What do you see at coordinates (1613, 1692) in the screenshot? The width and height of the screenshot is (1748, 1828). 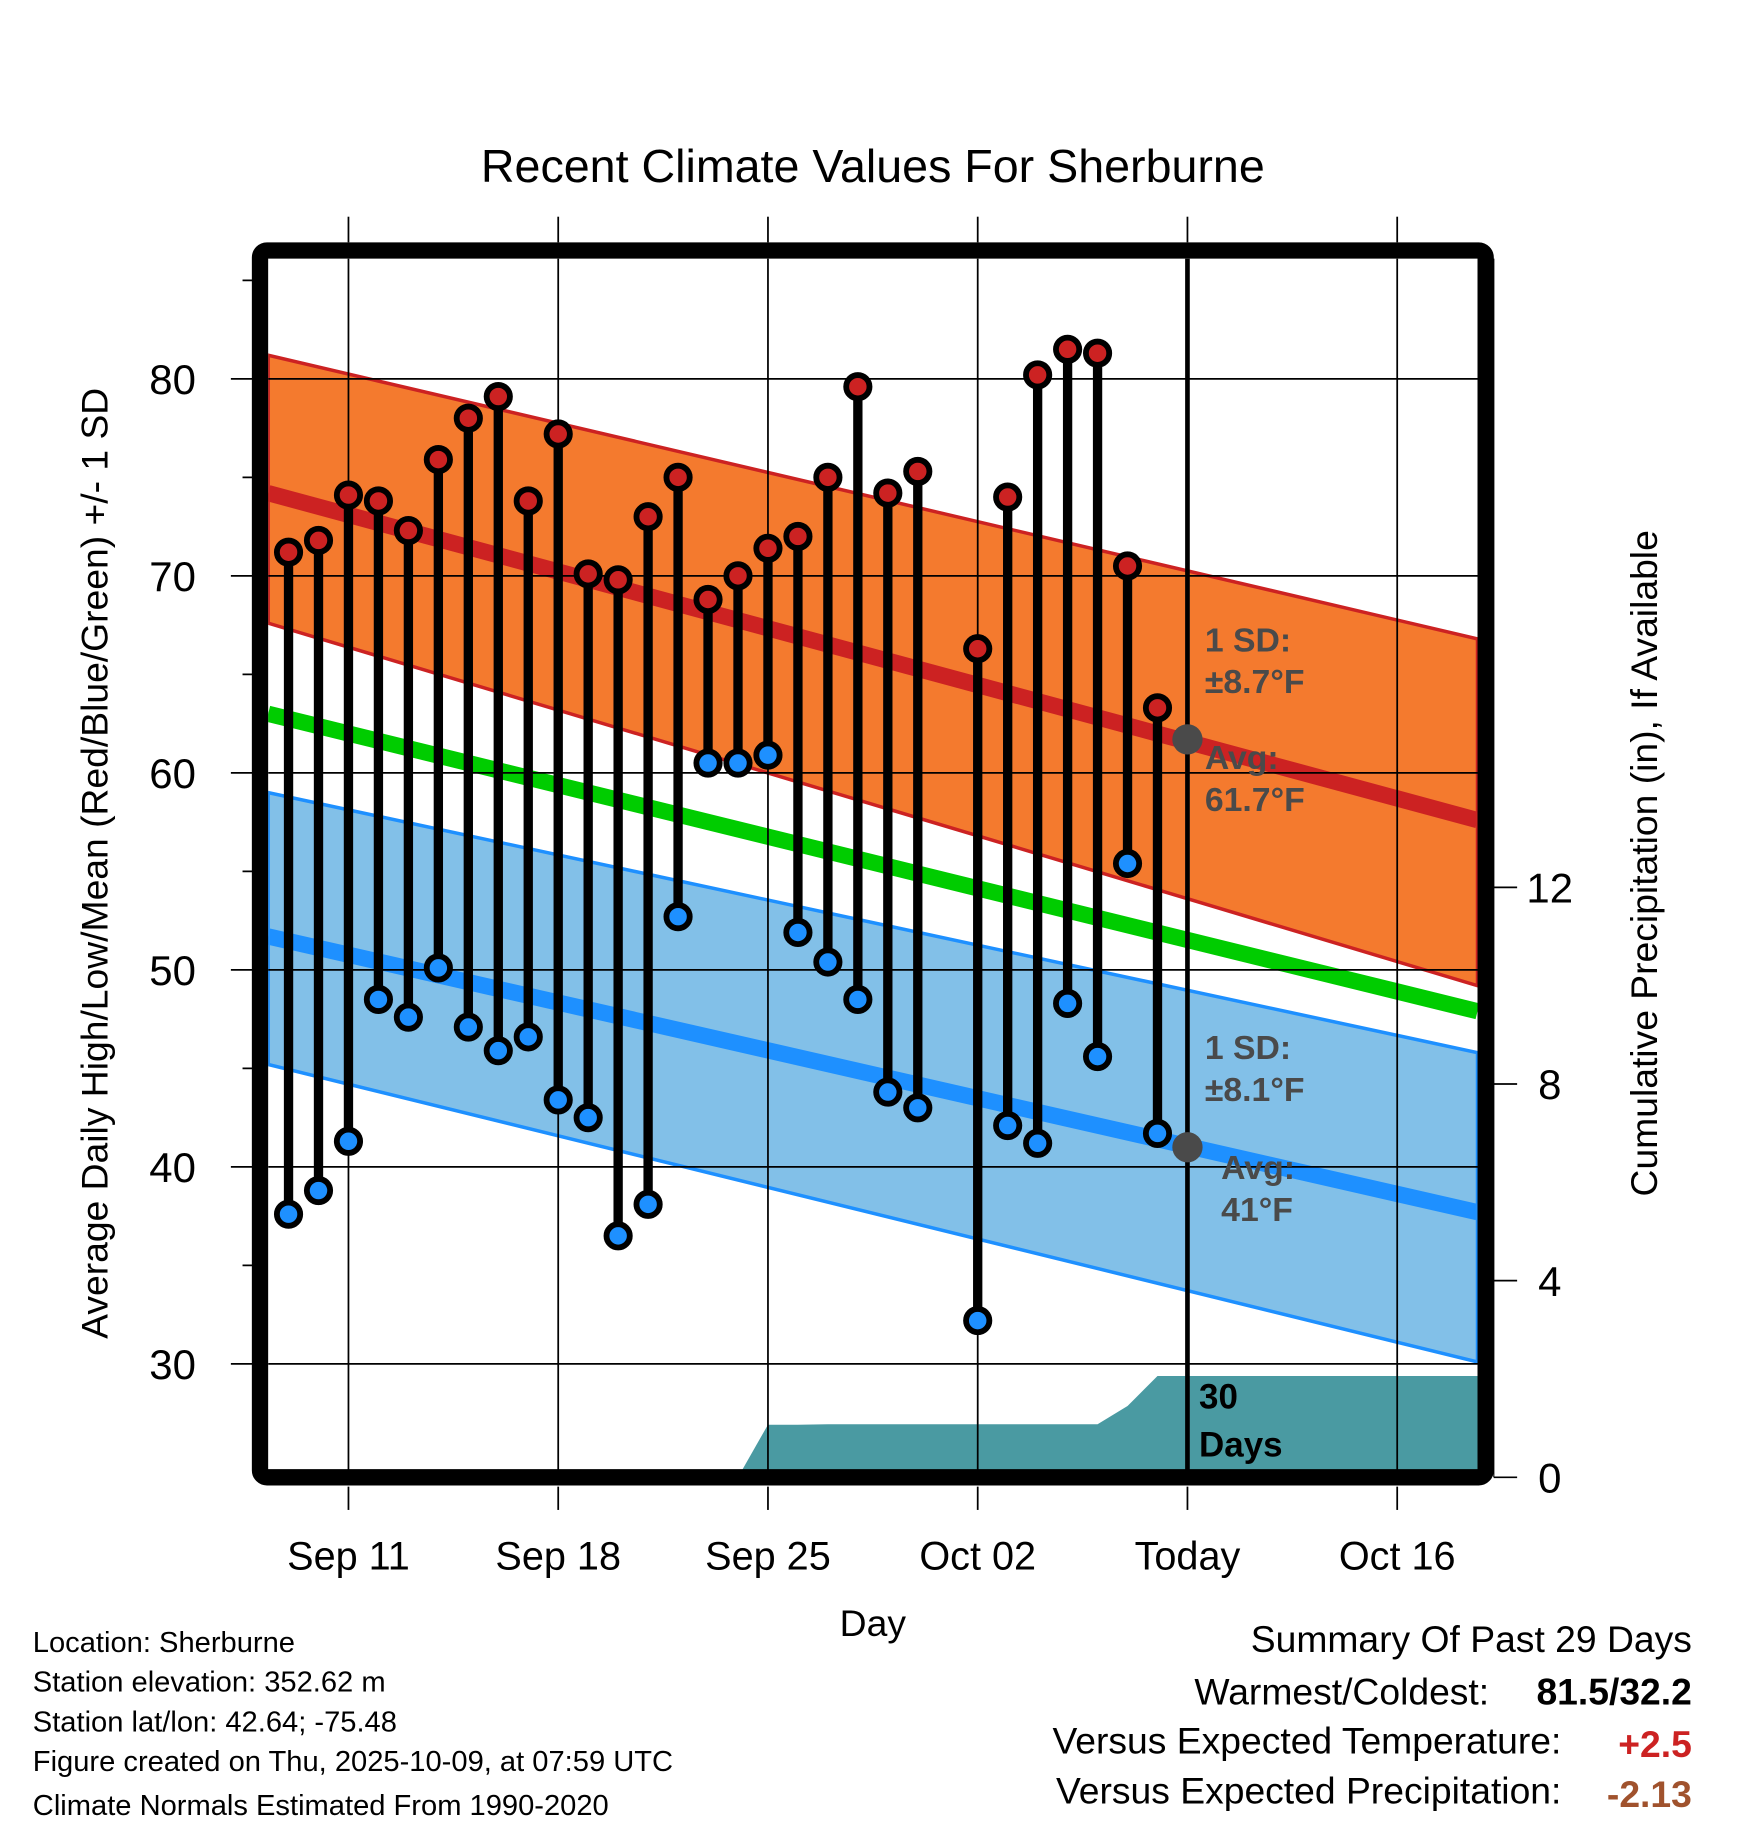 I see `summary-warm-cold-value: 81.5/32.2` at bounding box center [1613, 1692].